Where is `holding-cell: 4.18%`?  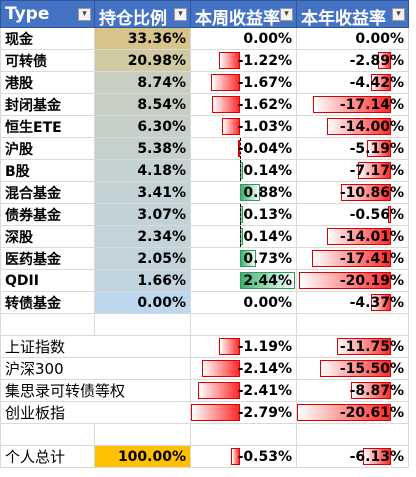 holding-cell: 4.18% is located at coordinates (142, 170).